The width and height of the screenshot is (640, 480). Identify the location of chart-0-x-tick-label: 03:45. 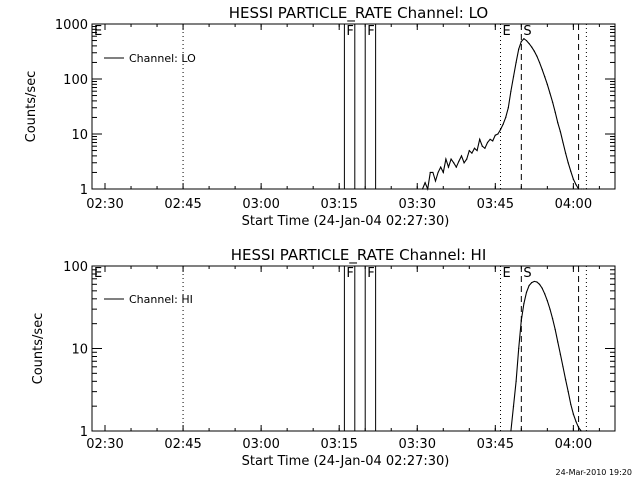
(495, 204).